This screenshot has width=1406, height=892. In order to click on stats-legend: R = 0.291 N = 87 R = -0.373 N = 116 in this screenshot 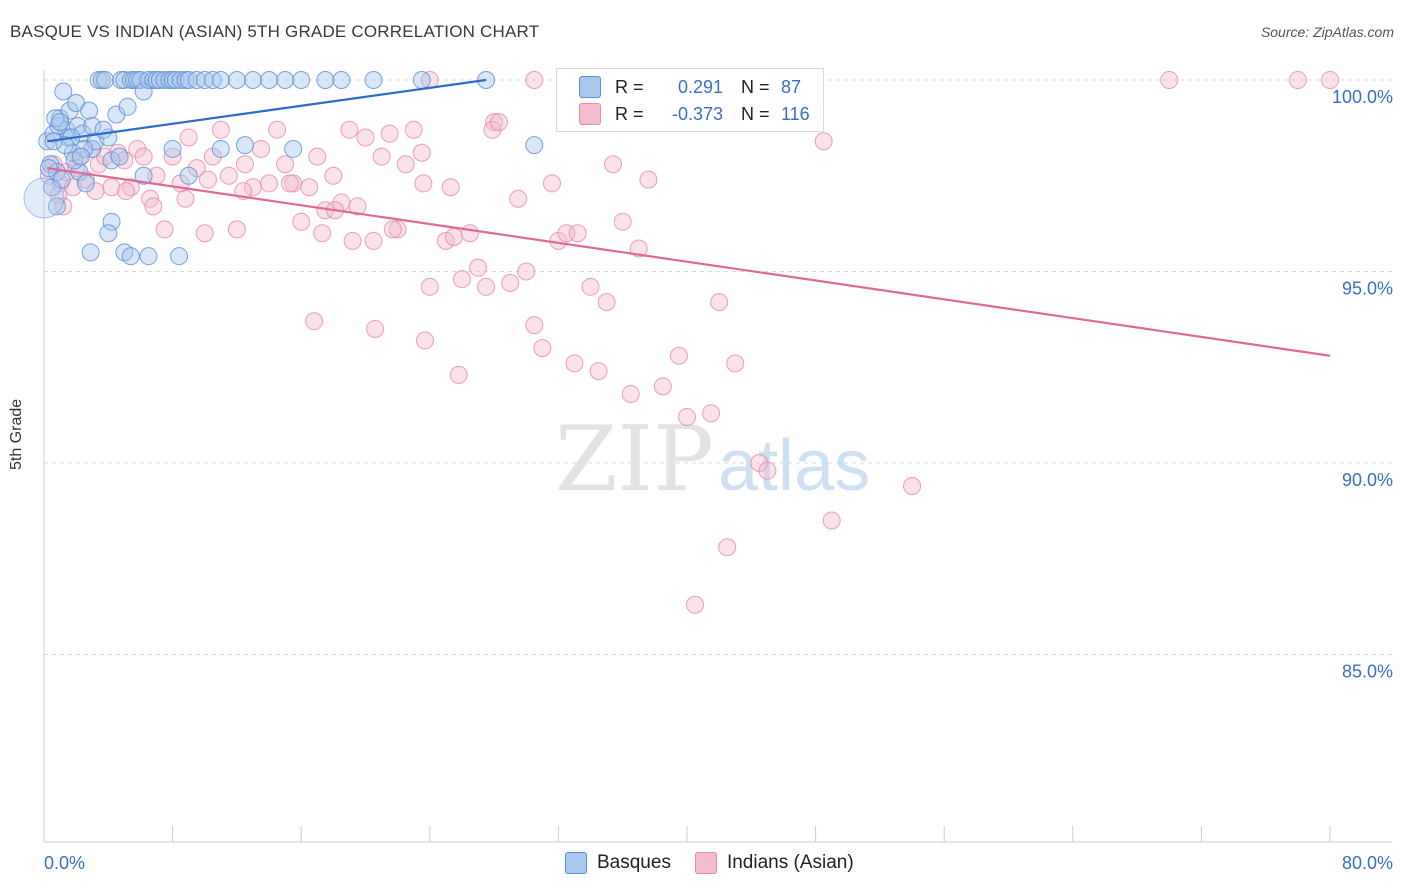, I will do `click(690, 100)`.